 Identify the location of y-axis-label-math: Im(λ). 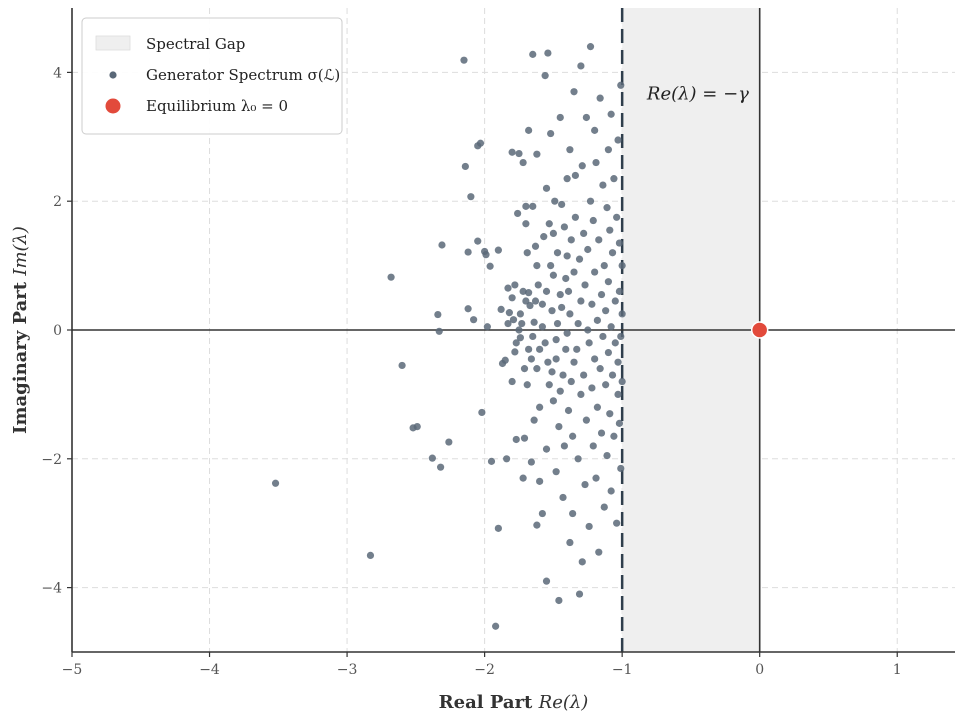
(20, 251).